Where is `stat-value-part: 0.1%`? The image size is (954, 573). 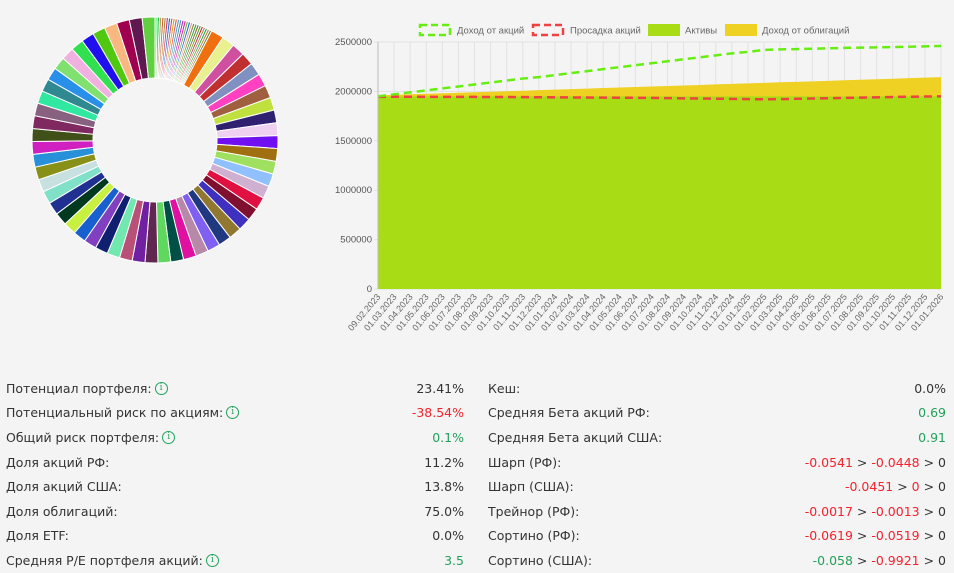 stat-value-part: 0.1% is located at coordinates (448, 437).